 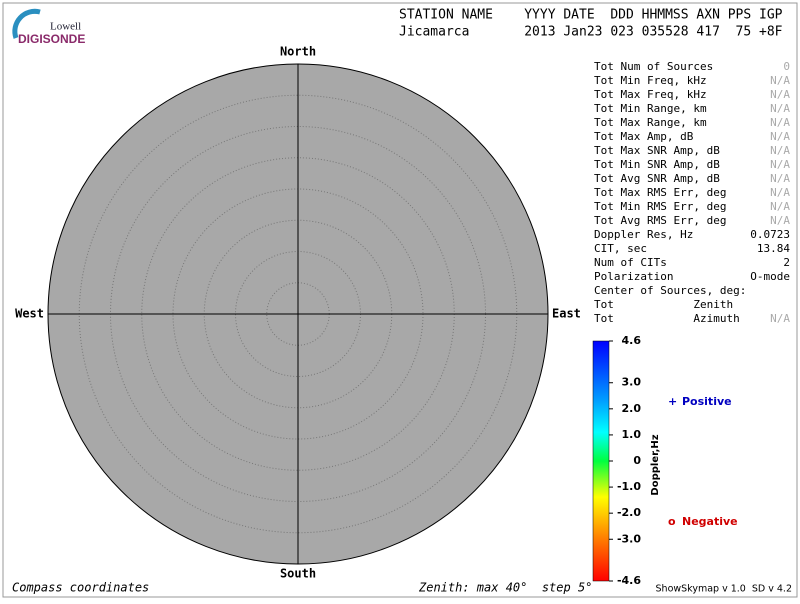 I want to click on stat-label: Tot Max SNR Amp, dB, so click(x=657, y=150).